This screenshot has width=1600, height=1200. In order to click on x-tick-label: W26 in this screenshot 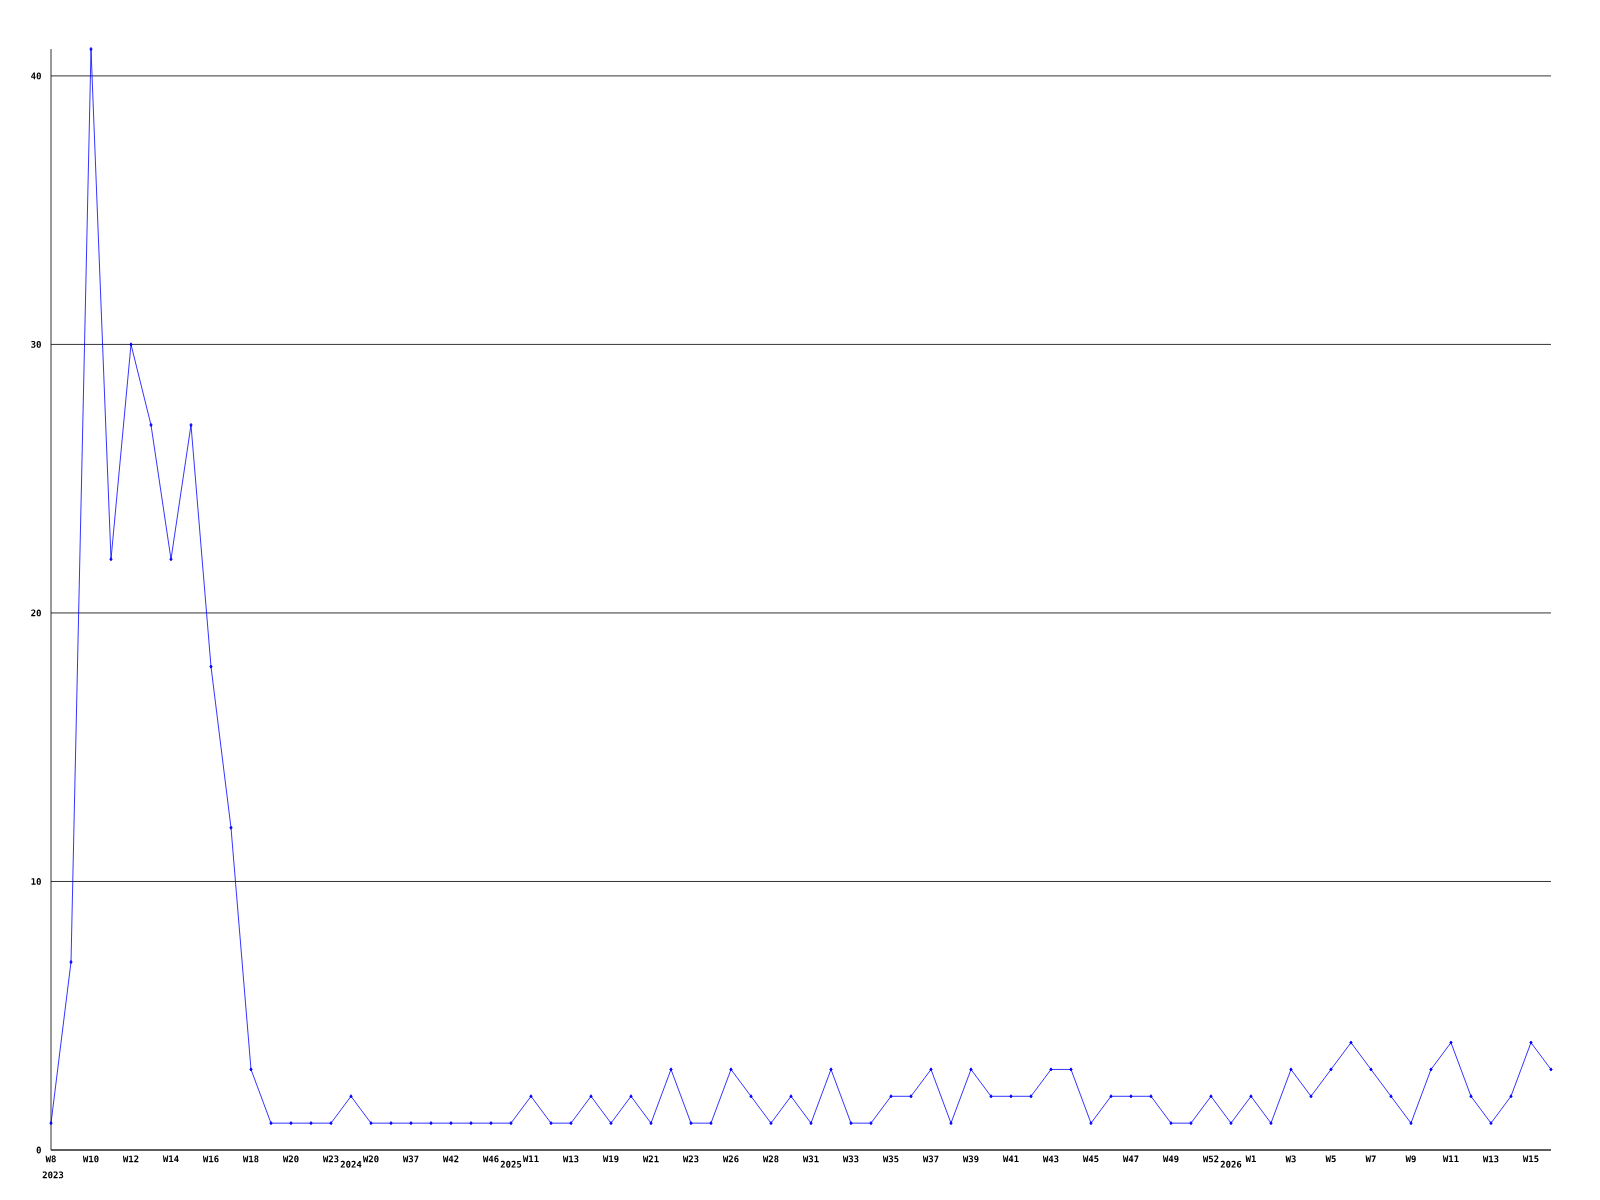, I will do `click(730, 1159)`.